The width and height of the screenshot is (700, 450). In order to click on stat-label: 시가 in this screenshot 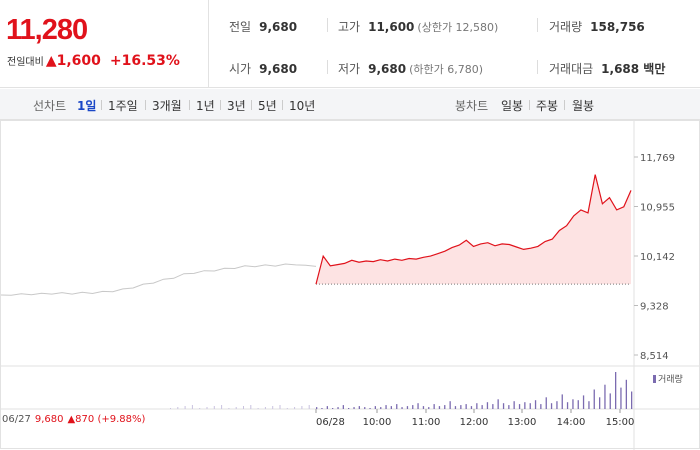, I will do `click(240, 69)`.